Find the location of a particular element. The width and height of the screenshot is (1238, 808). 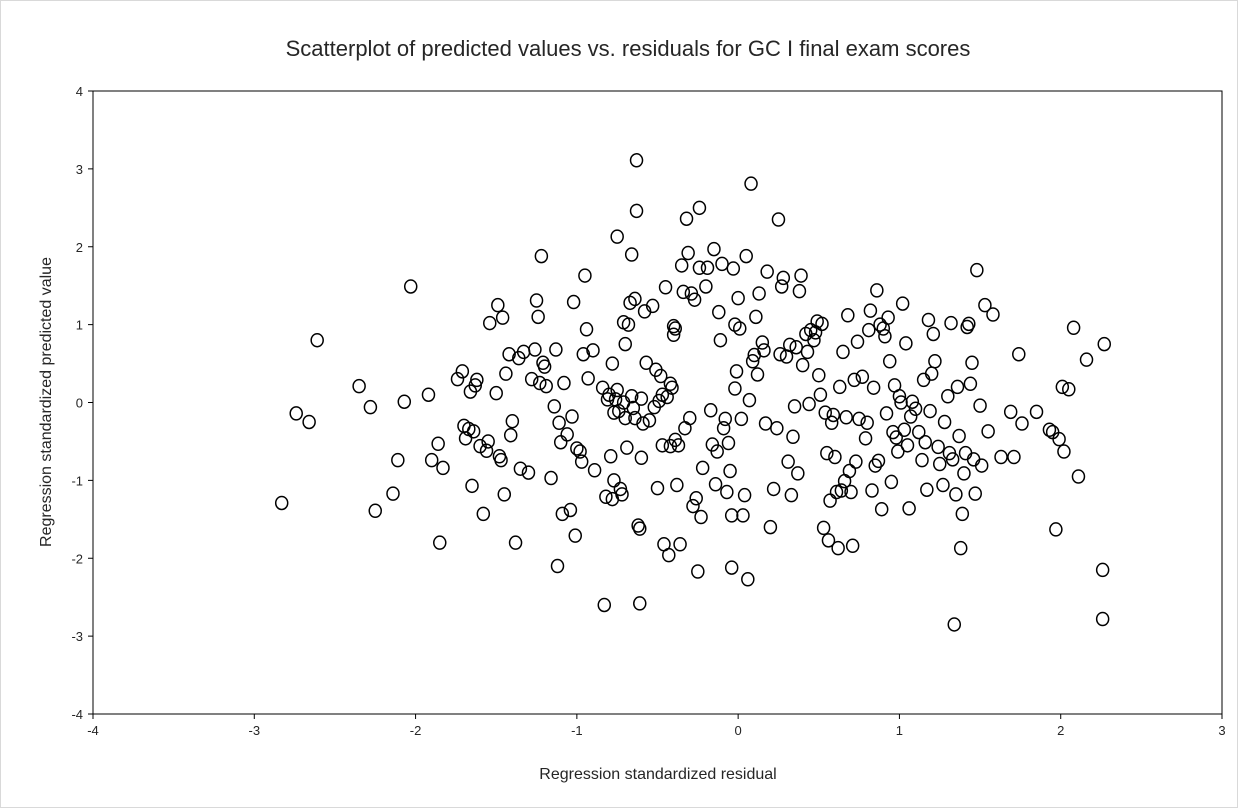

y-tick-label: -3 is located at coordinates (77, 636).